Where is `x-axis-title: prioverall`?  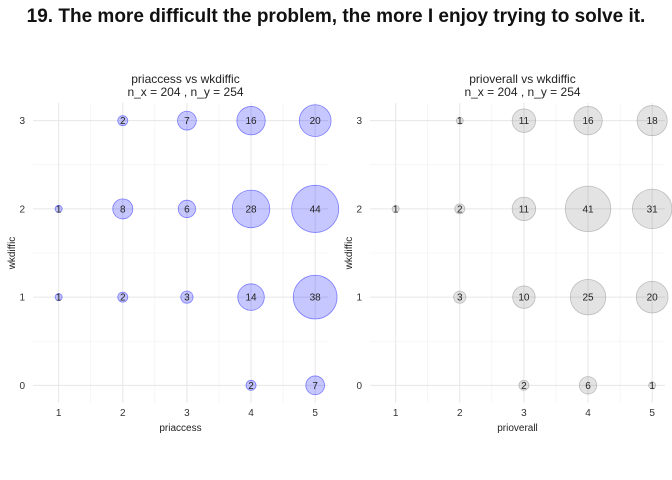 x-axis-title: prioverall is located at coordinates (517, 428).